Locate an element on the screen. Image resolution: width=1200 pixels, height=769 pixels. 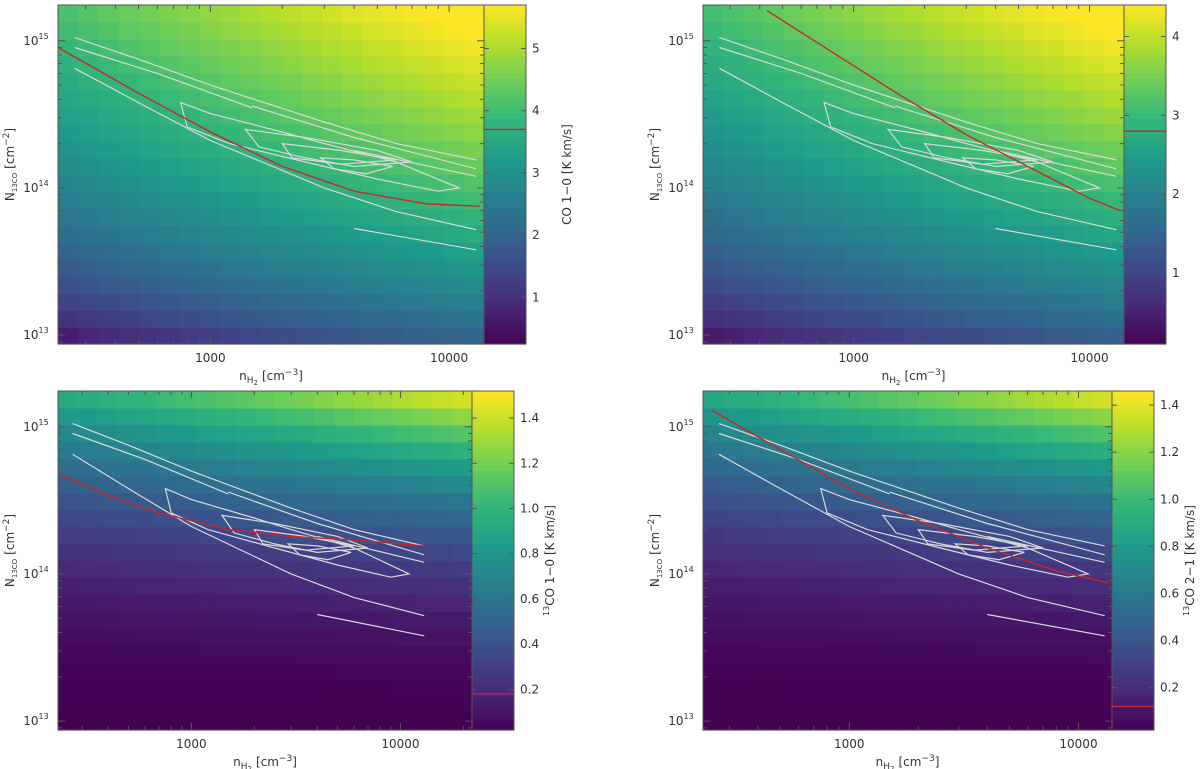
colorbar-tick-label: 0.6 is located at coordinates (529, 599).